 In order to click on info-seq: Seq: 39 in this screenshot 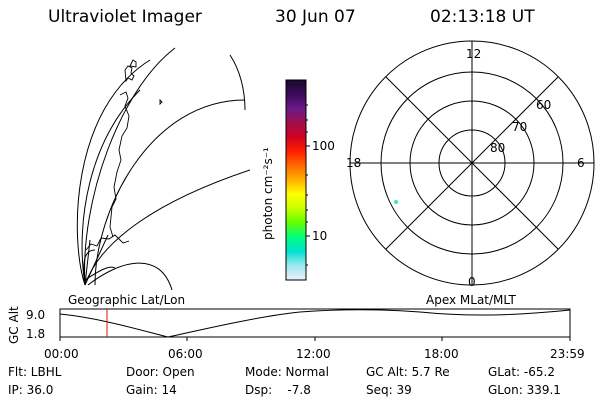, I will do `click(389, 390)`.